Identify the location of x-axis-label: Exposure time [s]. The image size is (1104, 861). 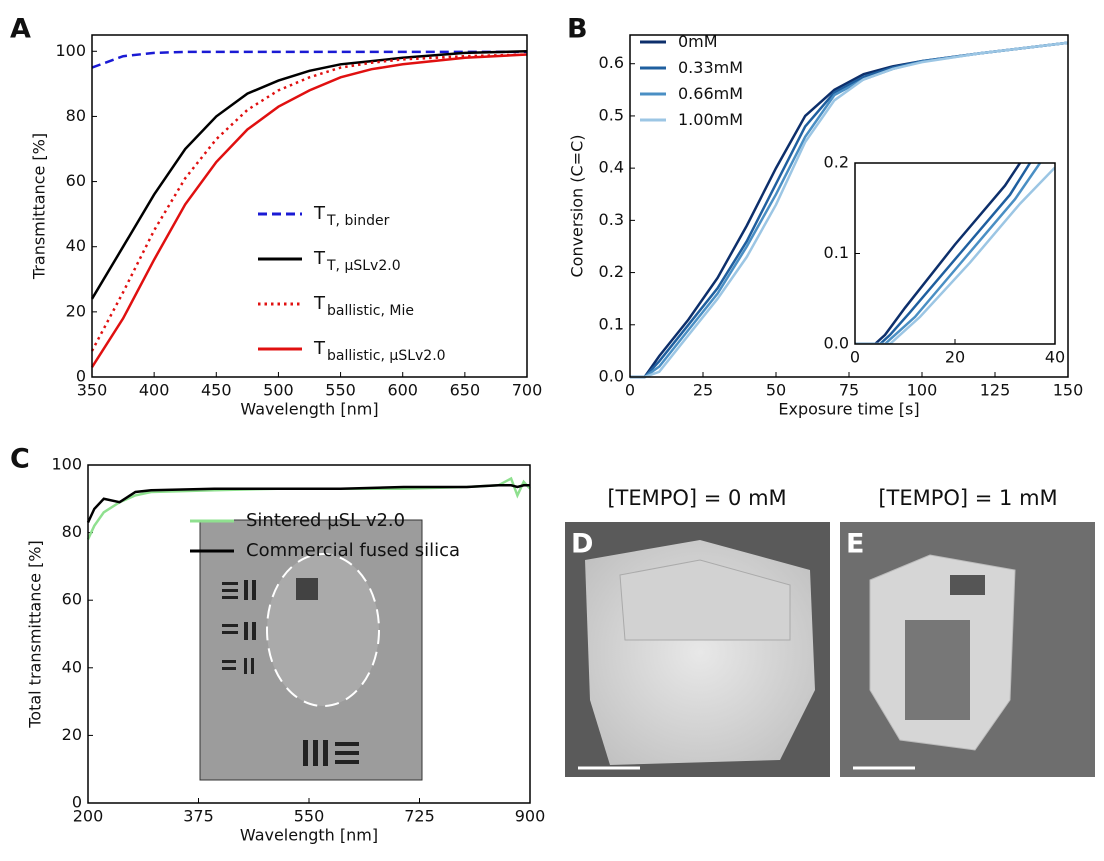
(848, 409).